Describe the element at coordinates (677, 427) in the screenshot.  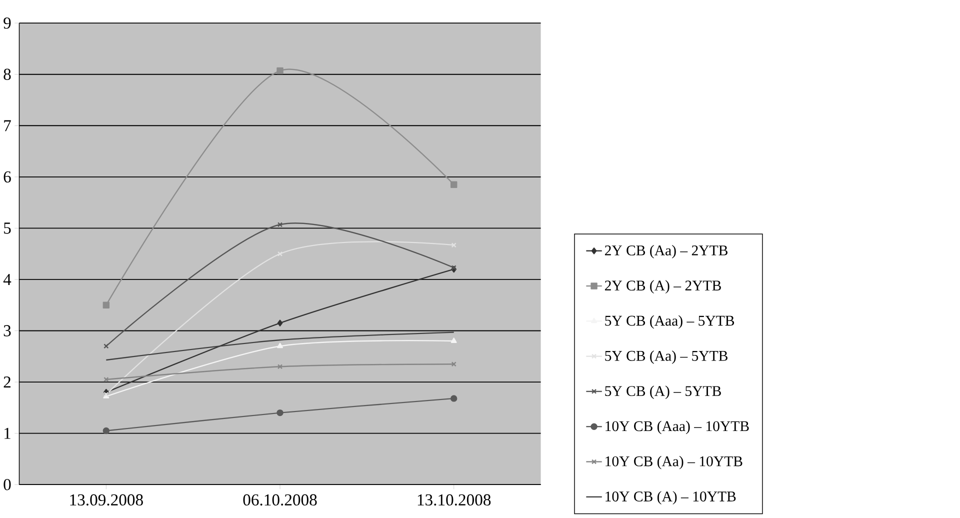
I see `legend-label: 10Y CB (Aaa) – 10YTB` at that location.